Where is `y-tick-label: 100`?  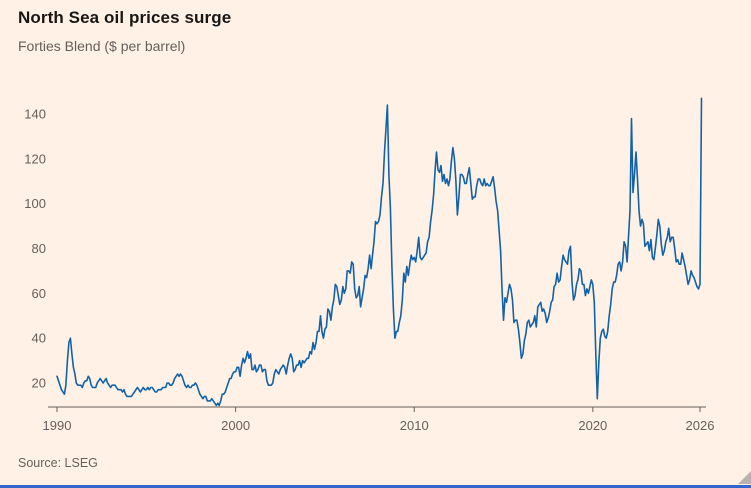 y-tick-label: 100 is located at coordinates (35, 203).